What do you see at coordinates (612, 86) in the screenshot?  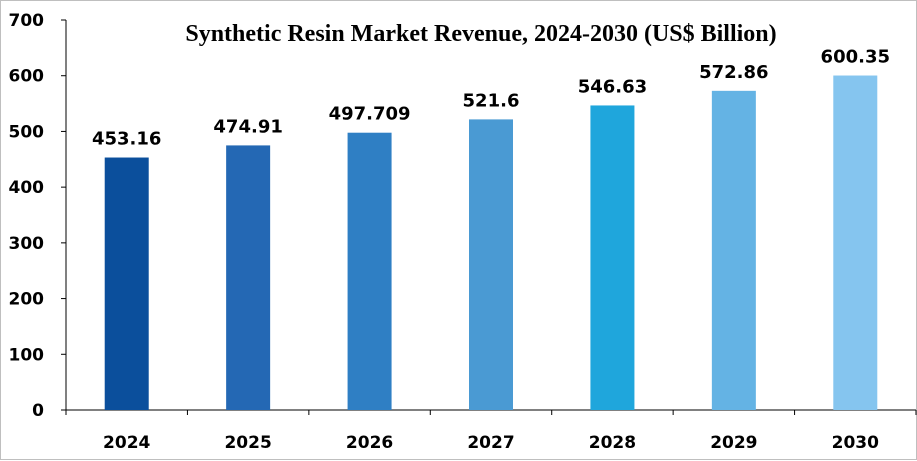 I see `data-label-2028: 546.63` at bounding box center [612, 86].